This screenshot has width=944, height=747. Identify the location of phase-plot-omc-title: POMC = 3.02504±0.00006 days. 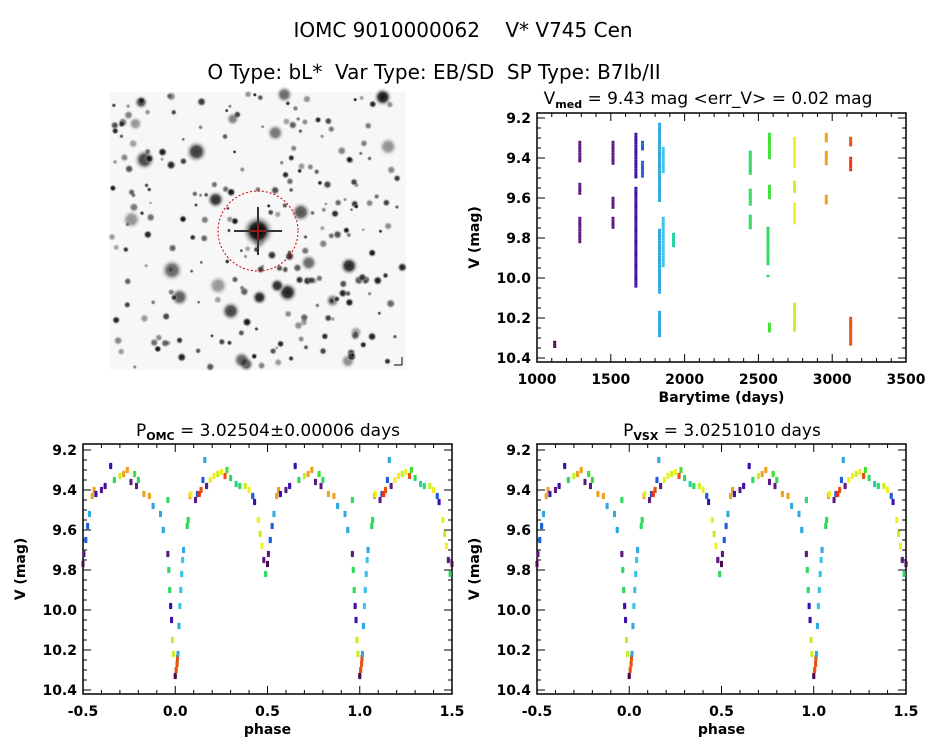
(268, 432).